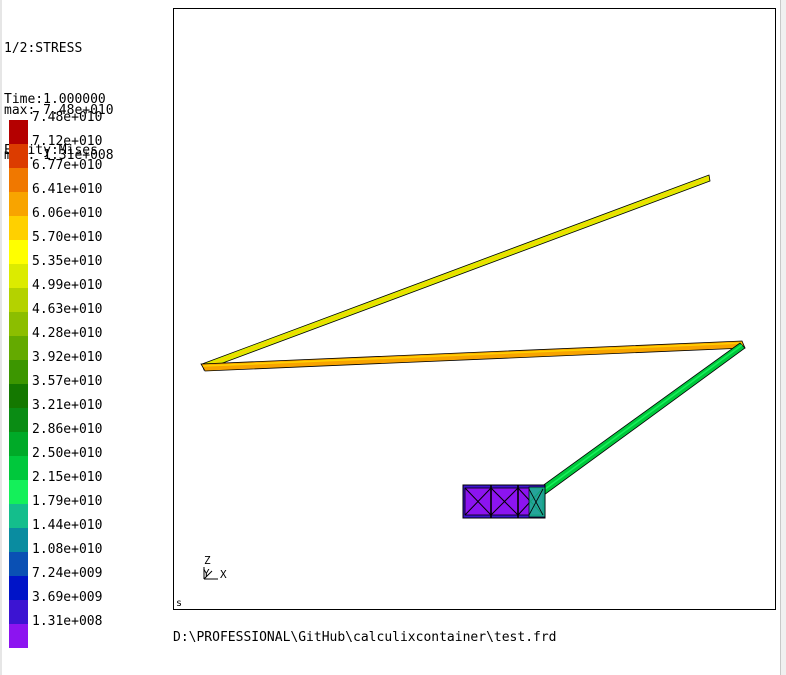  What do you see at coordinates (55, 99) in the screenshot?
I see `result-time: Time:1.000000` at bounding box center [55, 99].